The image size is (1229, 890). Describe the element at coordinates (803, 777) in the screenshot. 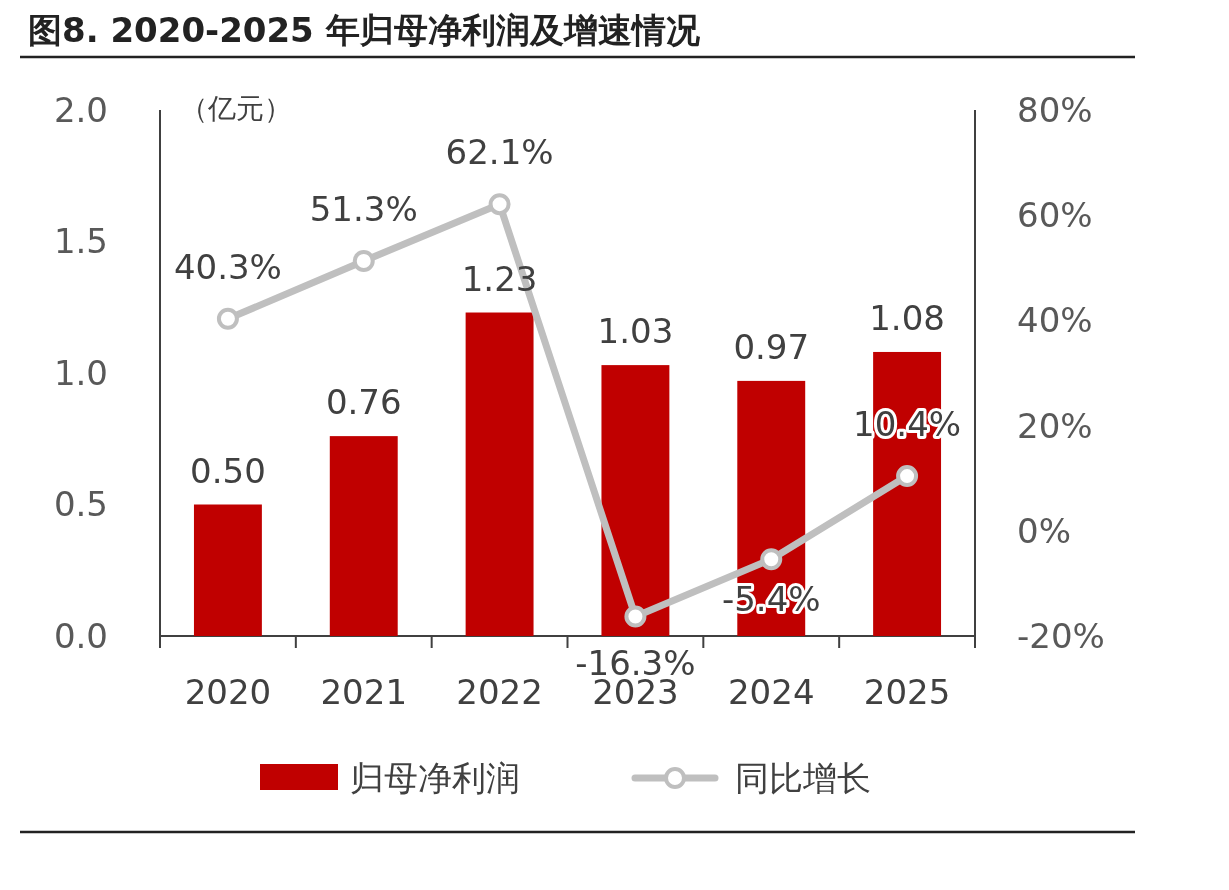

I see `legend-label: 同比增长` at that location.